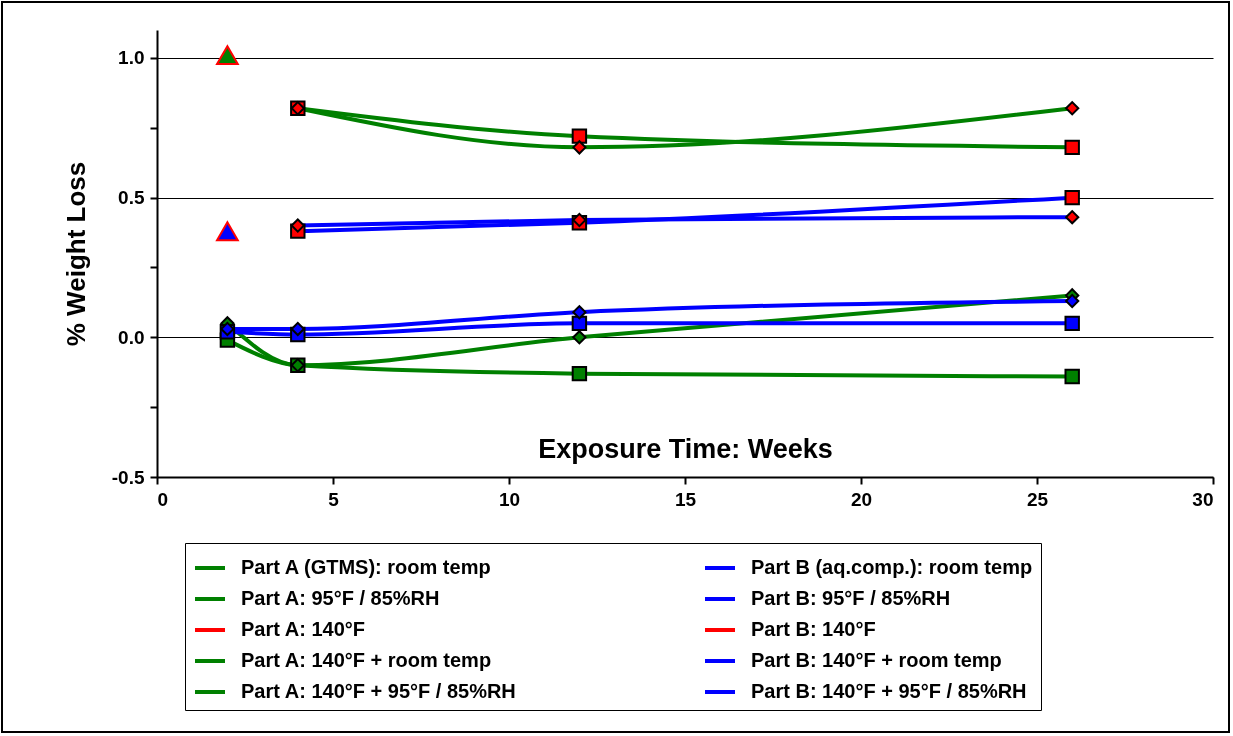 The width and height of the screenshot is (1233, 736). What do you see at coordinates (75, 254) in the screenshot?
I see `y-axis-title: % Weight Loss` at bounding box center [75, 254].